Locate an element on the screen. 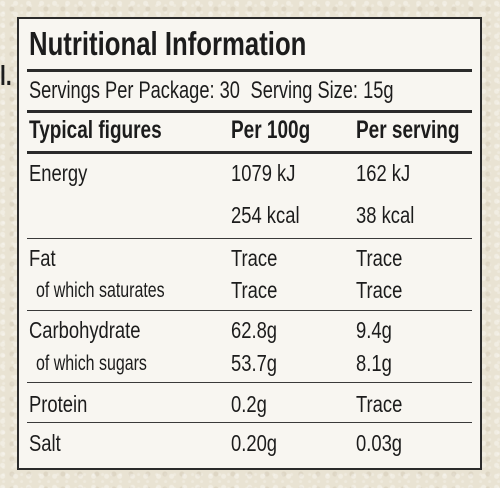 Image resolution: width=500 pixels, height=488 pixels. value-per-100g: 62.8g is located at coordinates (254, 330).